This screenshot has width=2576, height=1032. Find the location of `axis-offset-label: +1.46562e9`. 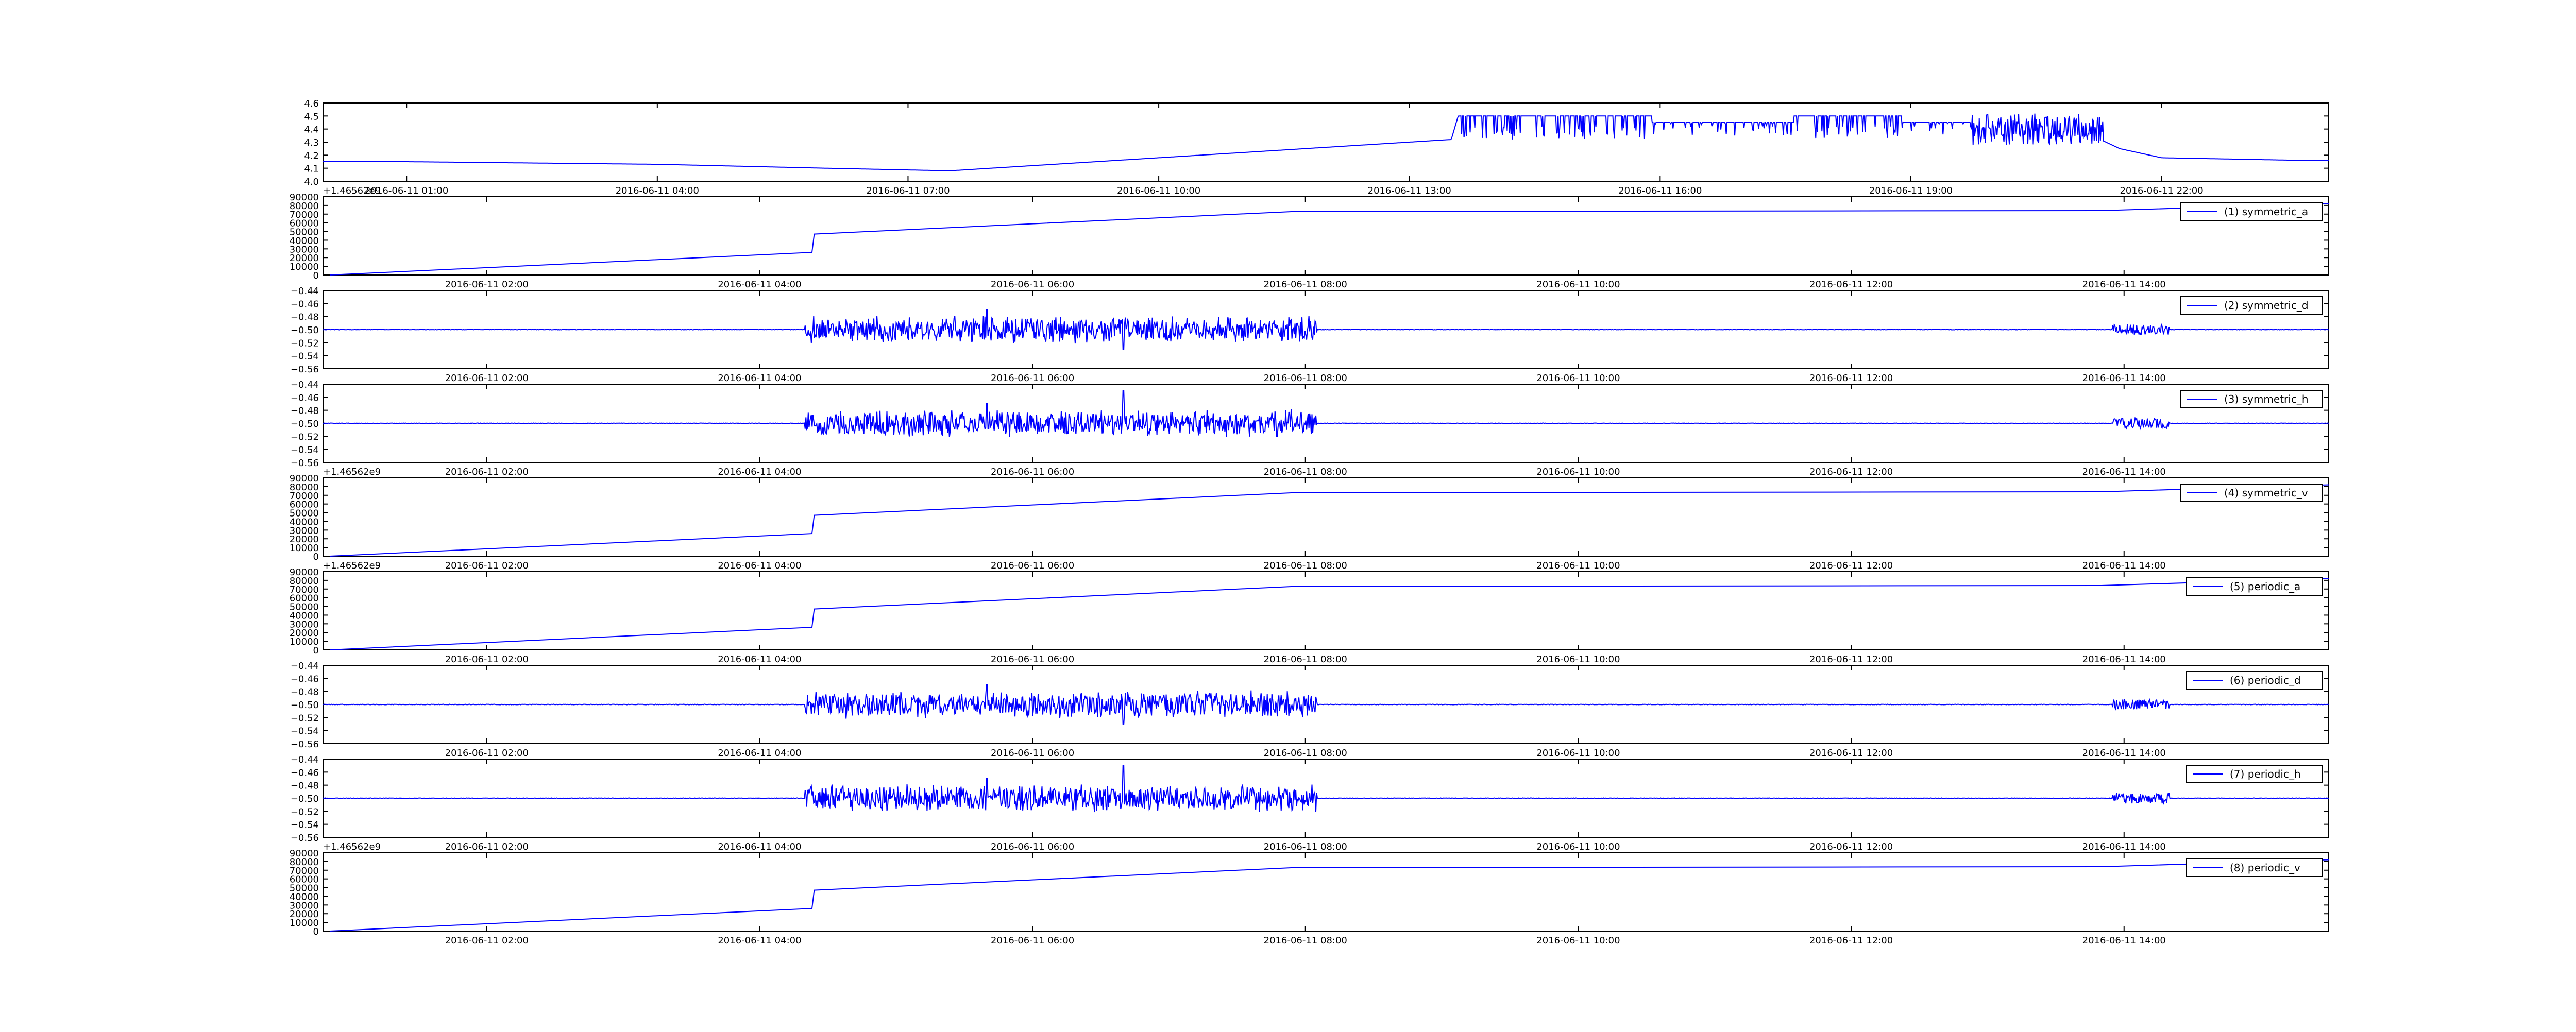

axis-offset-label: +1.46562e9 is located at coordinates (352, 472).